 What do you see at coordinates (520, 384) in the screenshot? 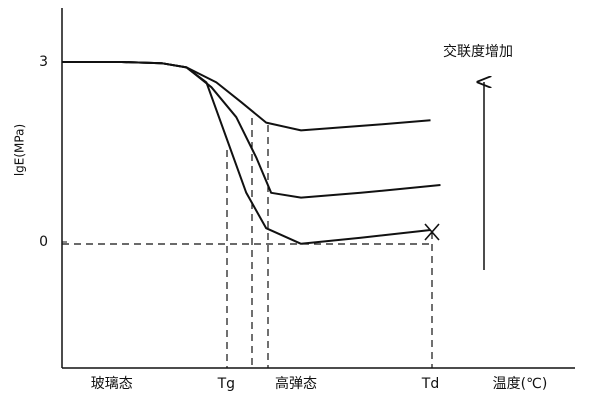
I see `x-axis-label: 温度(℃)` at bounding box center [520, 384].